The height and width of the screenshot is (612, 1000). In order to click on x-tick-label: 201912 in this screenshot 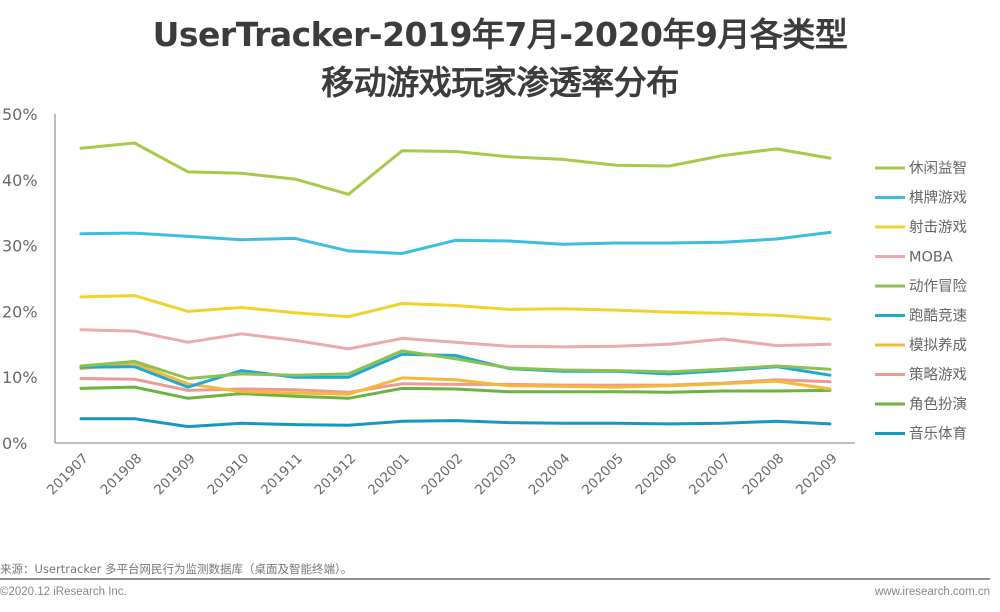, I will do `click(336, 475)`.